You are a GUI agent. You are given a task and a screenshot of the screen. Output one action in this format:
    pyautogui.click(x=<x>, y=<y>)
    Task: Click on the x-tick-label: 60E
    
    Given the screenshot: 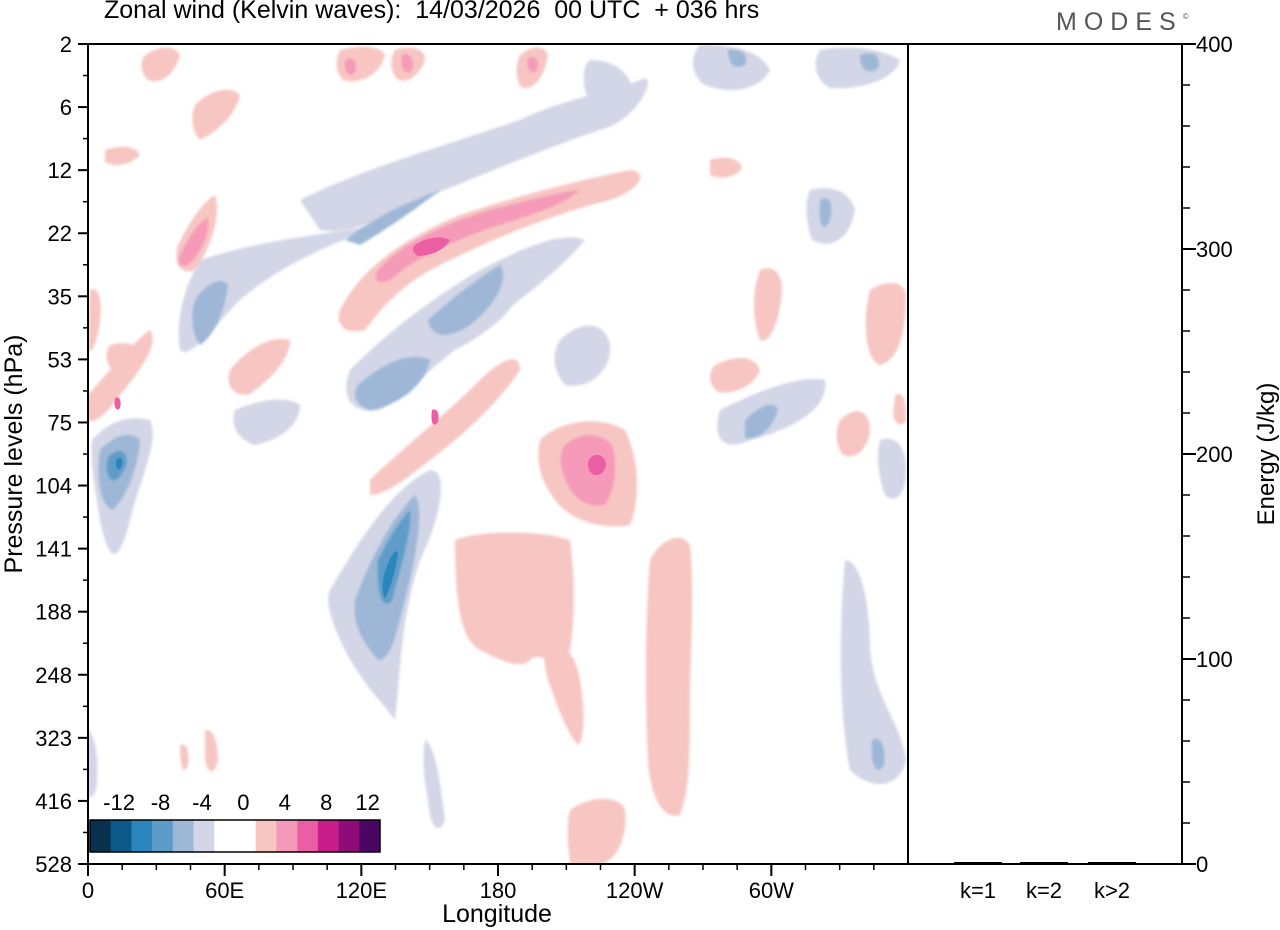 What is the action you would take?
    pyautogui.click(x=224, y=890)
    